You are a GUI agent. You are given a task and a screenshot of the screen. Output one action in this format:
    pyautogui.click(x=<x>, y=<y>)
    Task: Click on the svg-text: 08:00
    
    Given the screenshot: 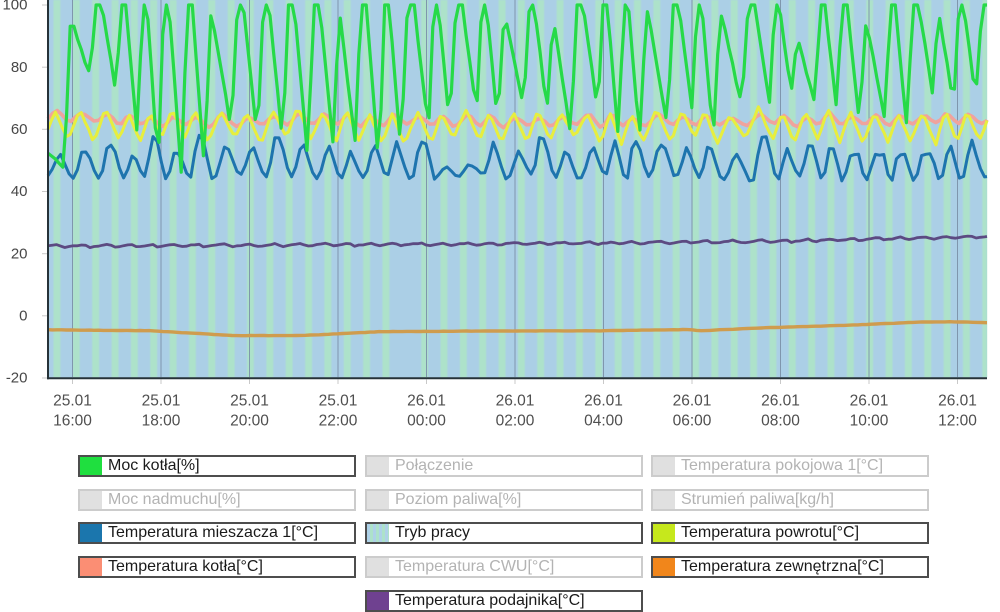 What is the action you would take?
    pyautogui.click(x=780, y=421)
    